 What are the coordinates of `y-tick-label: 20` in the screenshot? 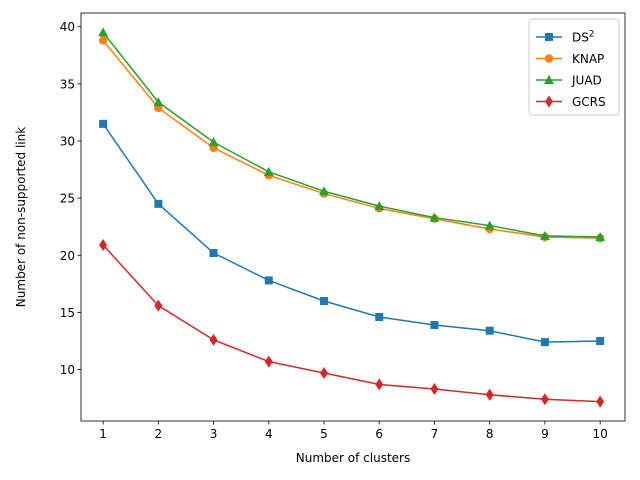 It's located at (67, 256).